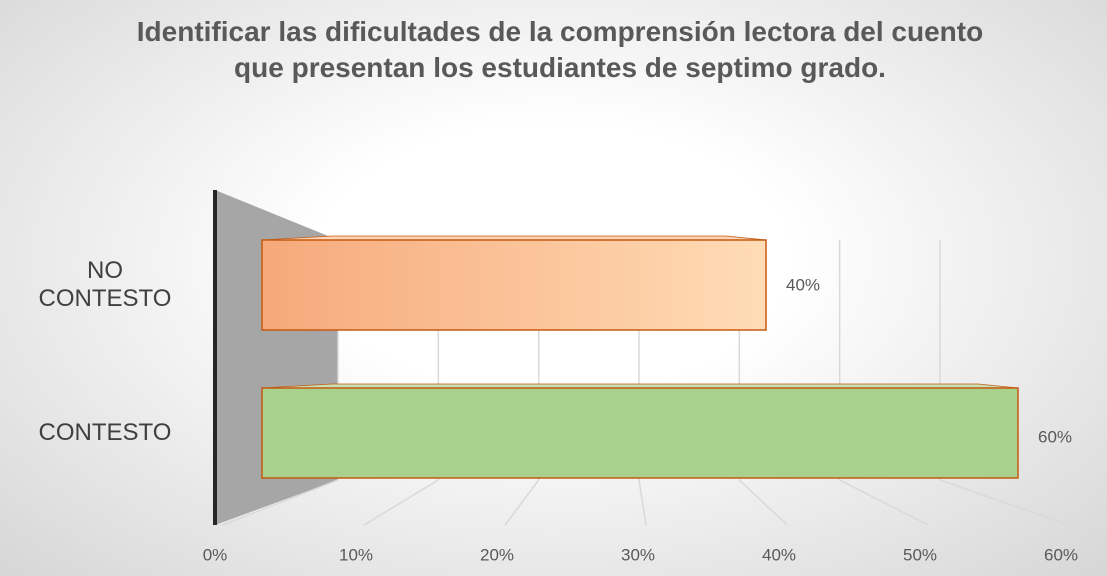 Image resolution: width=1107 pixels, height=576 pixels. Describe the element at coordinates (779, 554) in the screenshot. I see `x-tick-label: 40%` at that location.